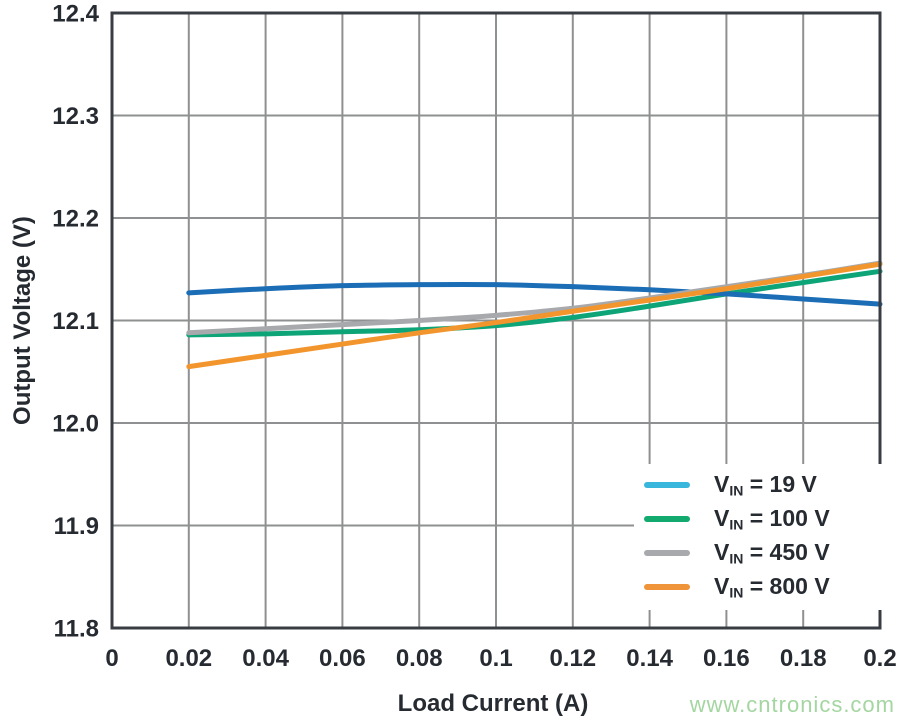 The height and width of the screenshot is (722, 900). What do you see at coordinates (726, 658) in the screenshot?
I see `x-tick-label: 0.16` at bounding box center [726, 658].